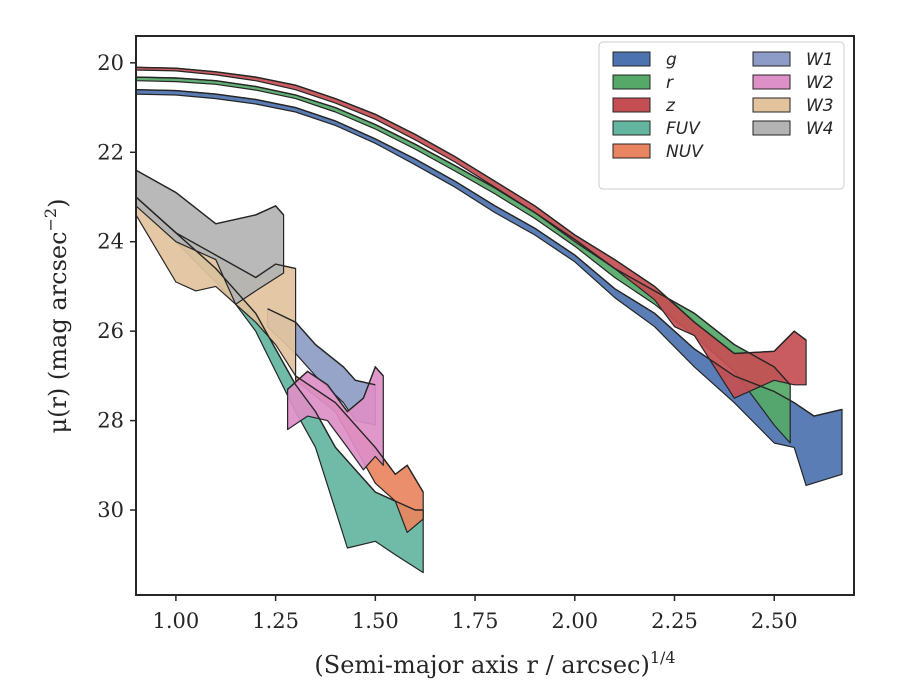 The height and width of the screenshot is (700, 900). Describe the element at coordinates (359, 434) in the screenshot. I see `edge-nuv` at that location.